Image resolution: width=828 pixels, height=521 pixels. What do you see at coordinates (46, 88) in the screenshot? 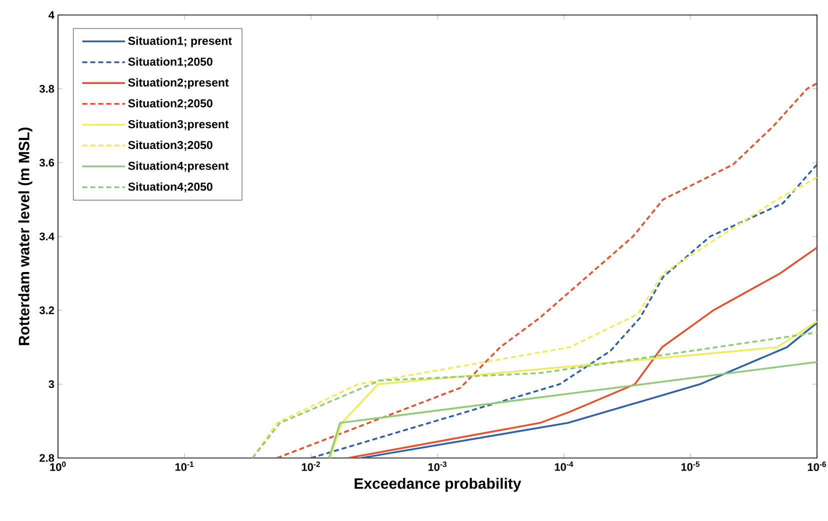
I see `y-tick-label: 3.8` at bounding box center [46, 88].